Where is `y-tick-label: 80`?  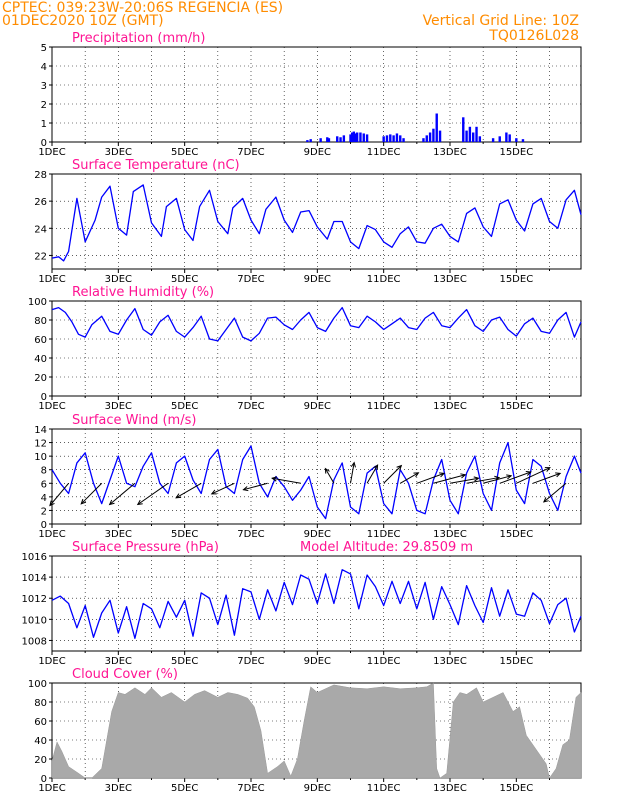 y-tick-label: 80 is located at coordinates (40, 703).